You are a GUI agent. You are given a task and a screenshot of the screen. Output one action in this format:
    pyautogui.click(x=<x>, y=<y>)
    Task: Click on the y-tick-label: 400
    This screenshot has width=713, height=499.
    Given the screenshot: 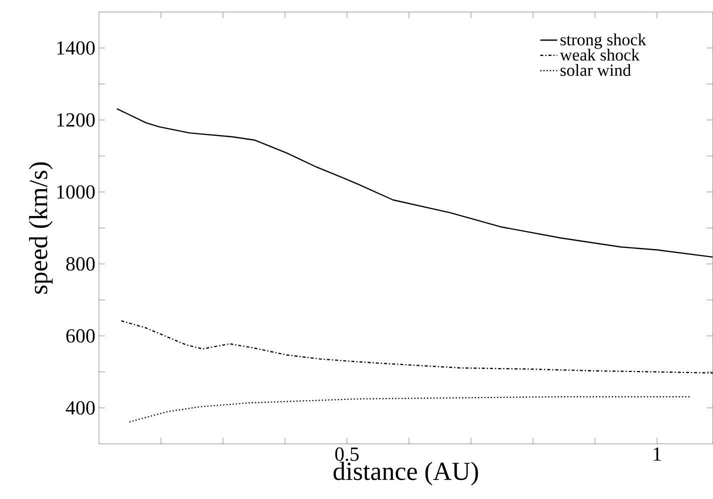 What is the action you would take?
    pyautogui.click(x=80, y=408)
    